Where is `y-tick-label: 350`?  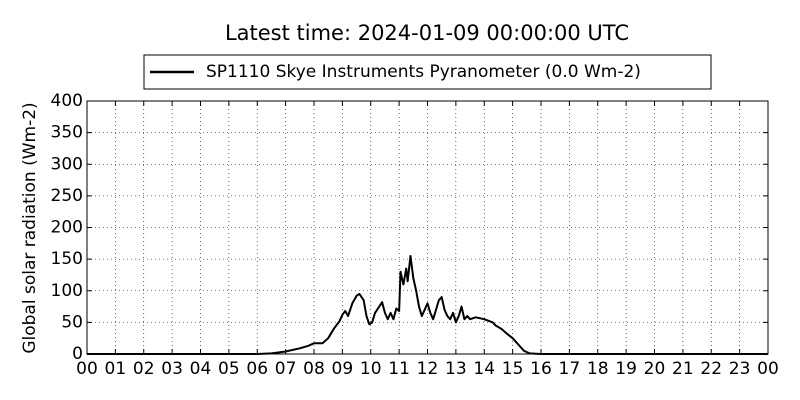
y-tick-label: 350 is located at coordinates (67, 133).